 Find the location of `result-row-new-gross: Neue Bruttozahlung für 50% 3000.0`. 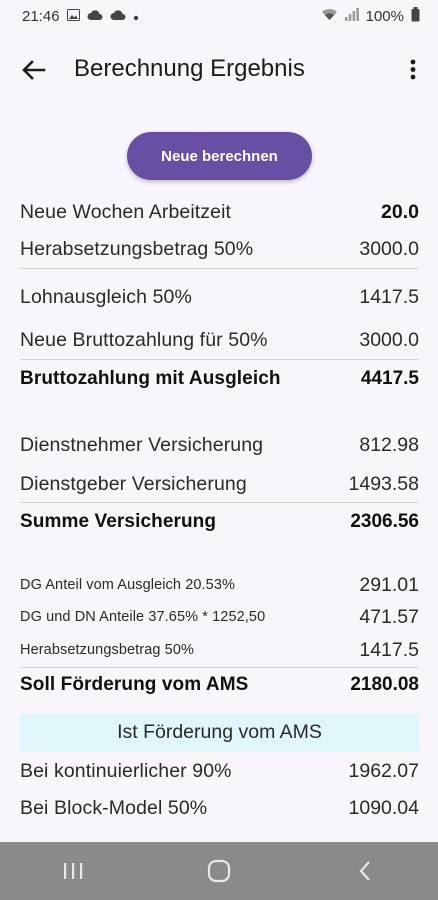

result-row-new-gross: Neue Bruttozahlung für 50% 3000.0 is located at coordinates (219, 340).